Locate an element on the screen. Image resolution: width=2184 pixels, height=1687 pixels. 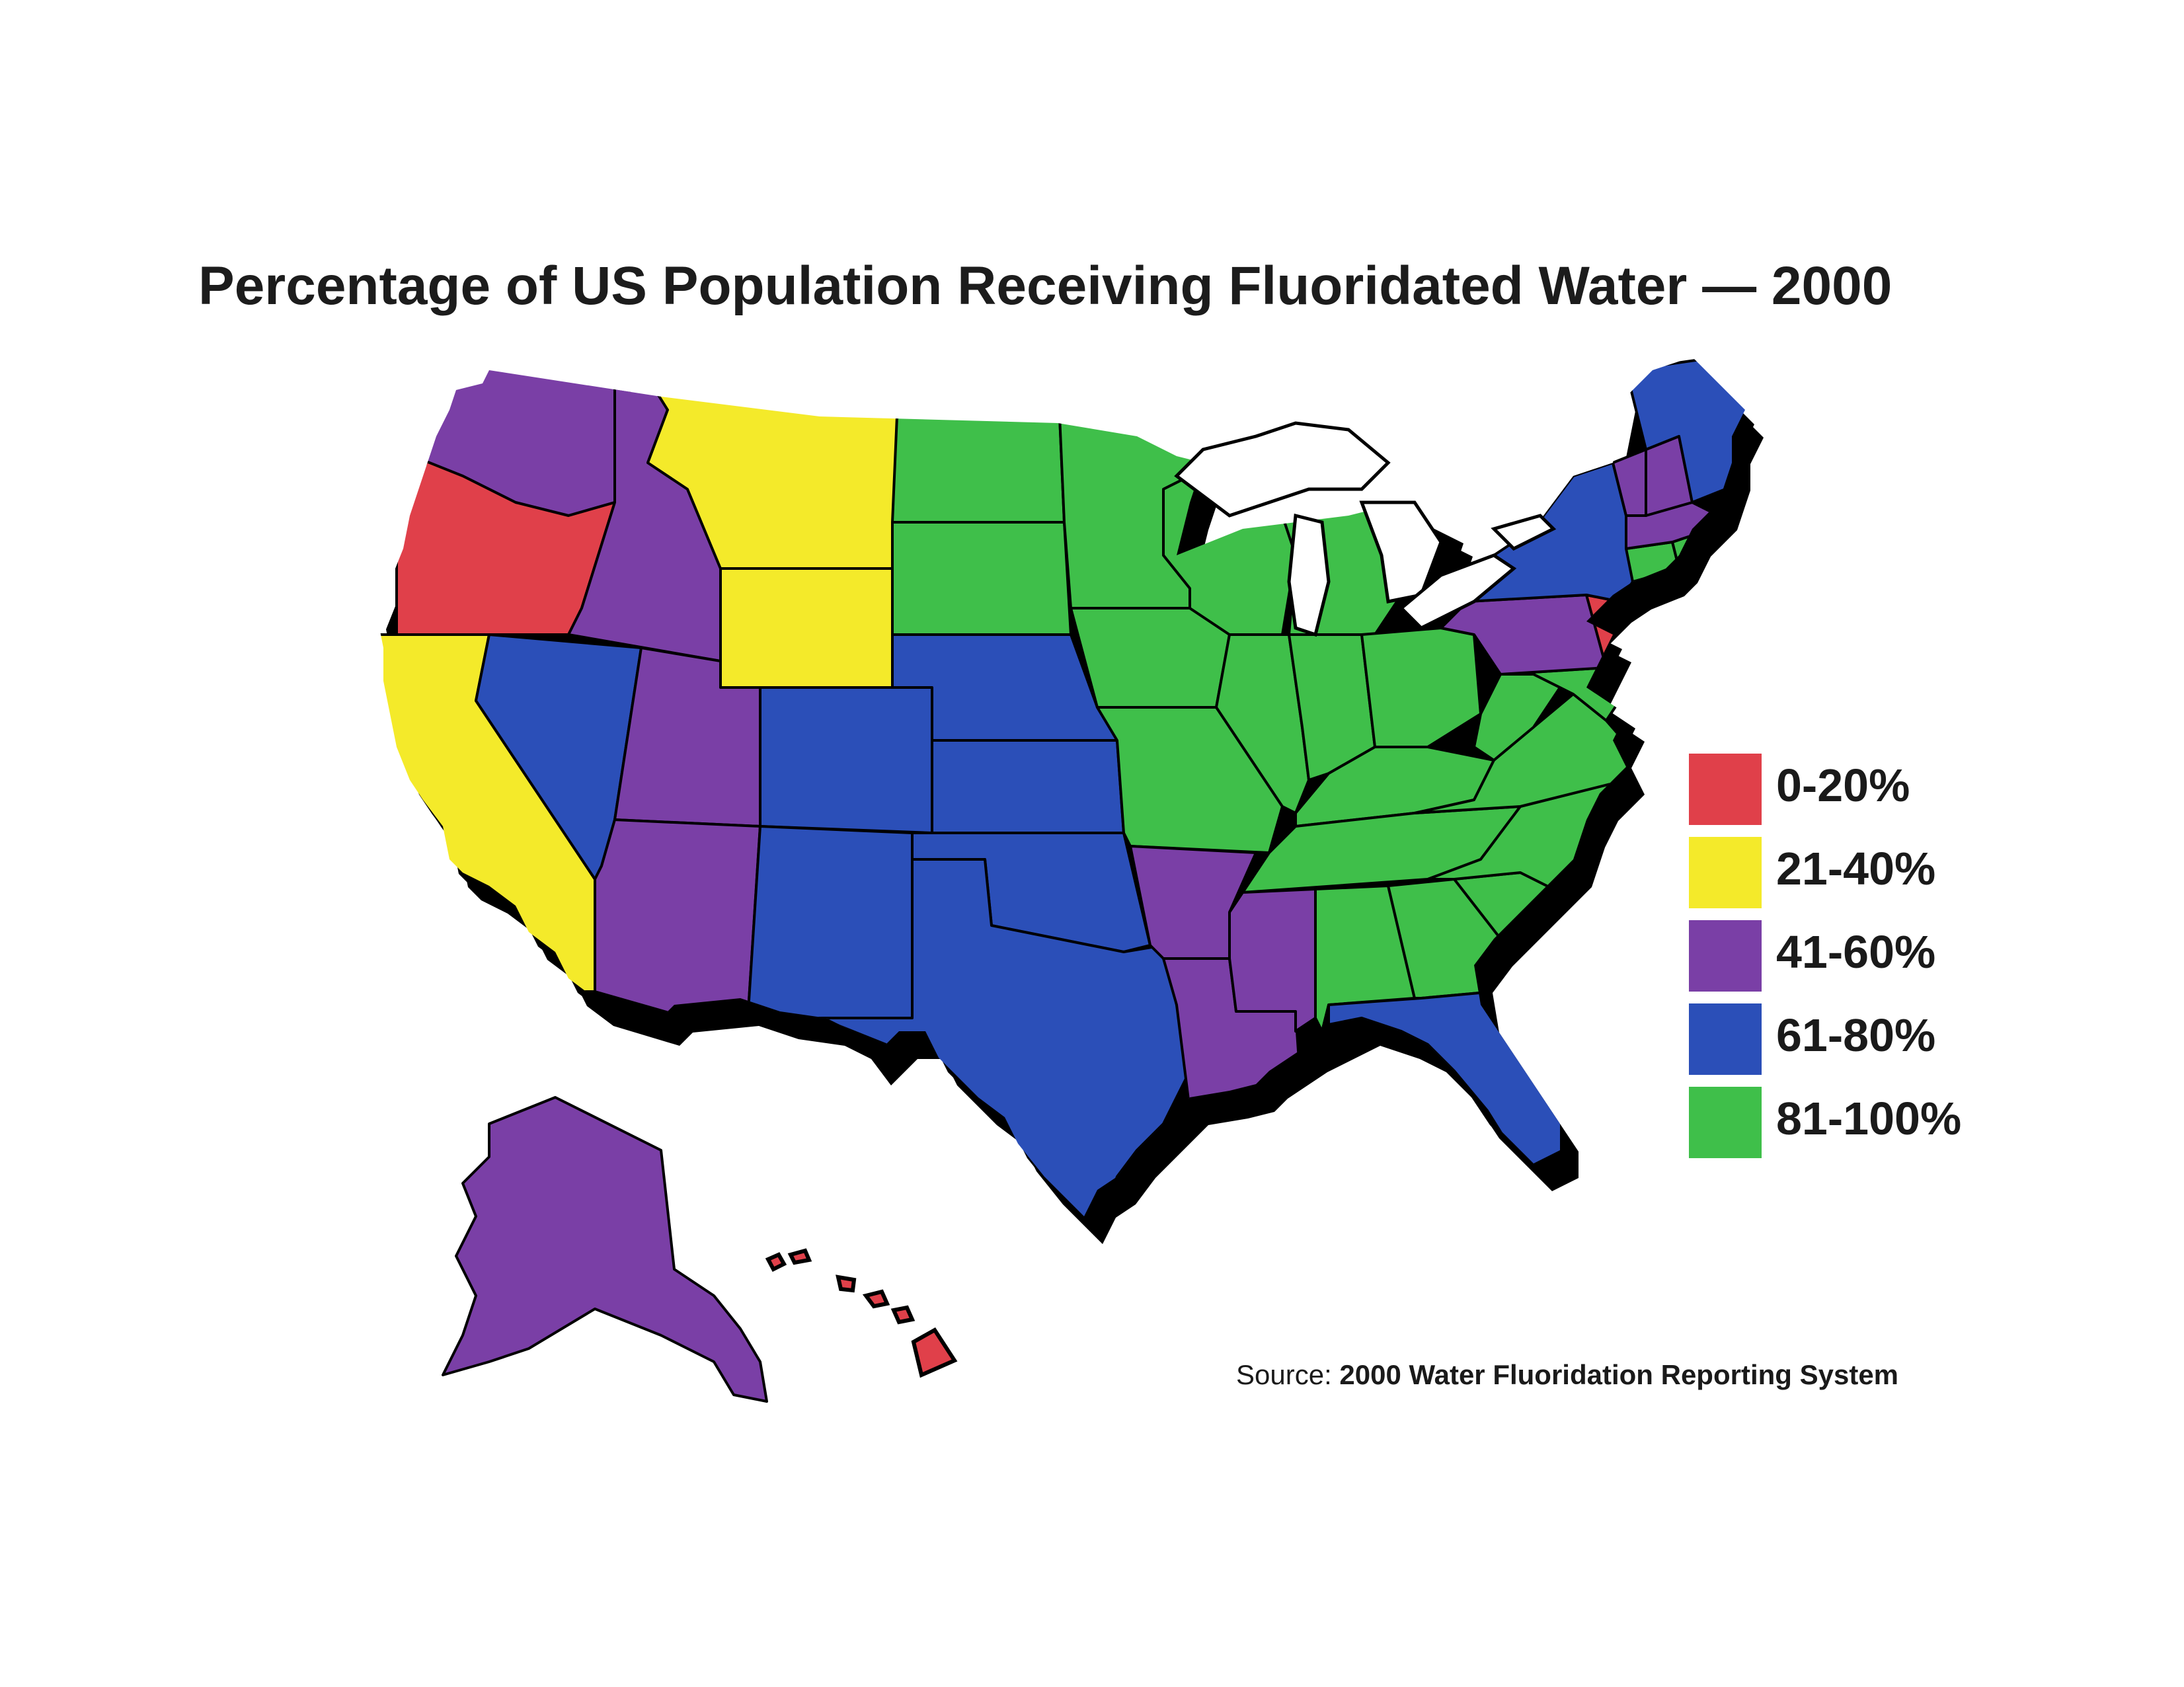
state-sd is located at coordinates (981, 578).